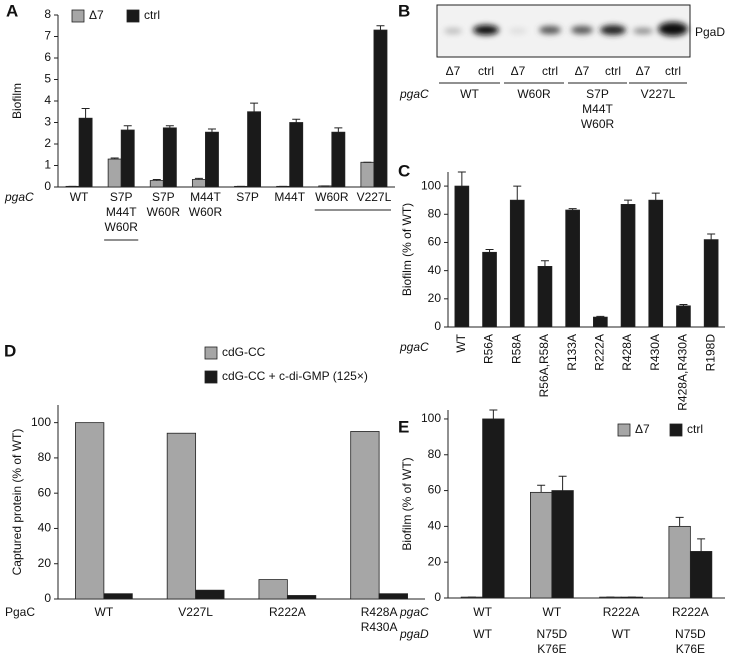  What do you see at coordinates (195, 612) in the screenshot?
I see `x-tick-label: V227L` at bounding box center [195, 612].